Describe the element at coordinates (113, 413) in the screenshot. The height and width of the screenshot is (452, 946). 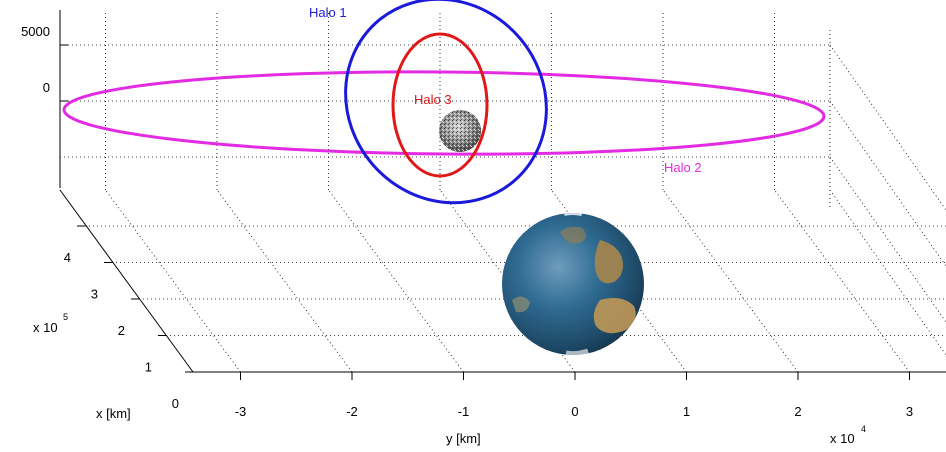
I see `x-axis-label: x [km]` at that location.